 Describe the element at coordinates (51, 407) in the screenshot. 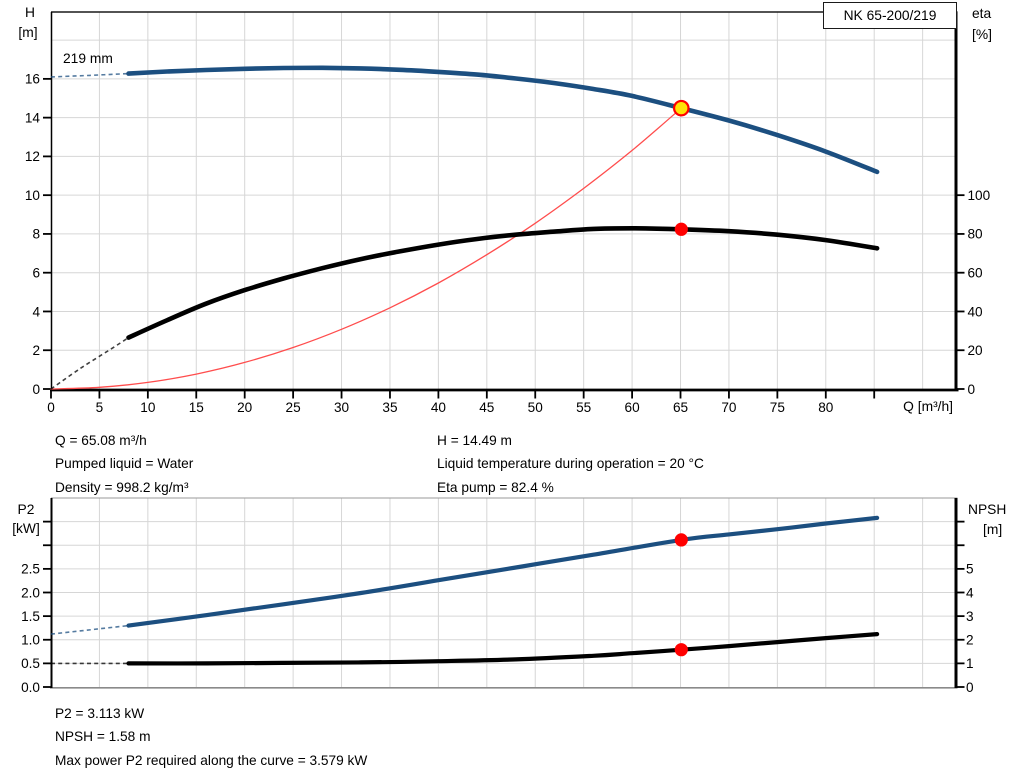

I see `x-tick-label: 0` at that location.